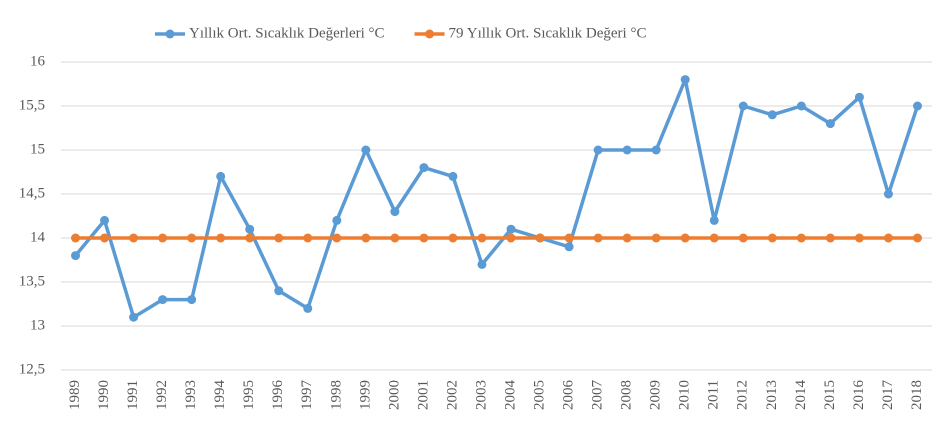 Image resolution: width=942 pixels, height=436 pixels. I want to click on x-tick-label: 2002, so click(452, 395).